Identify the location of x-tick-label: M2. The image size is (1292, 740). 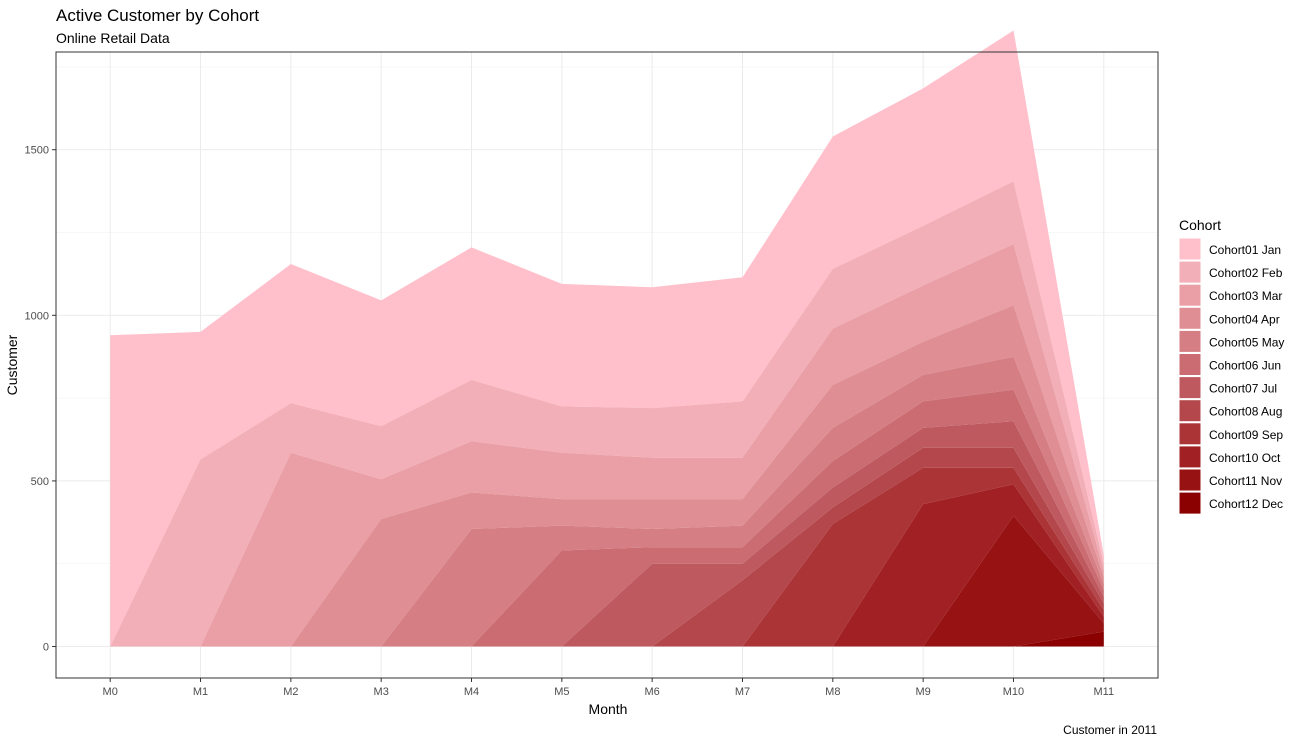
(290, 692).